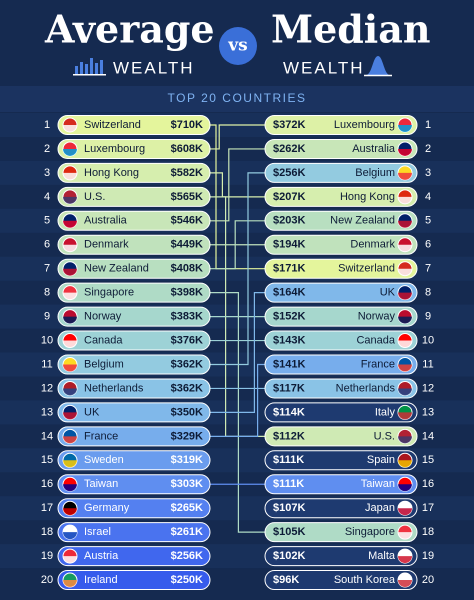 This screenshot has height=600, width=474. Describe the element at coordinates (288, 484) in the screenshot. I see `value: $111K` at that location.